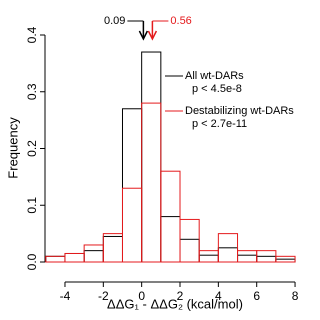  What do you see at coordinates (12, 148) in the screenshot?
I see `y-axis-label: Frequency` at bounding box center [12, 148].